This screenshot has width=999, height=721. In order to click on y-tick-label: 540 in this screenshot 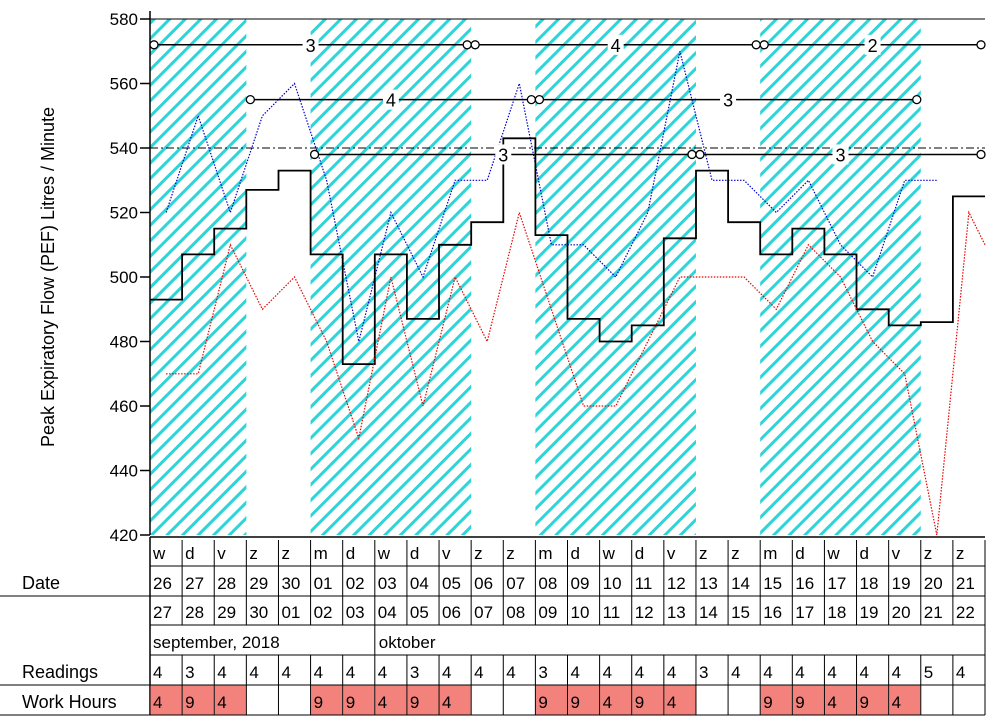, I will do `click(124, 148)`.